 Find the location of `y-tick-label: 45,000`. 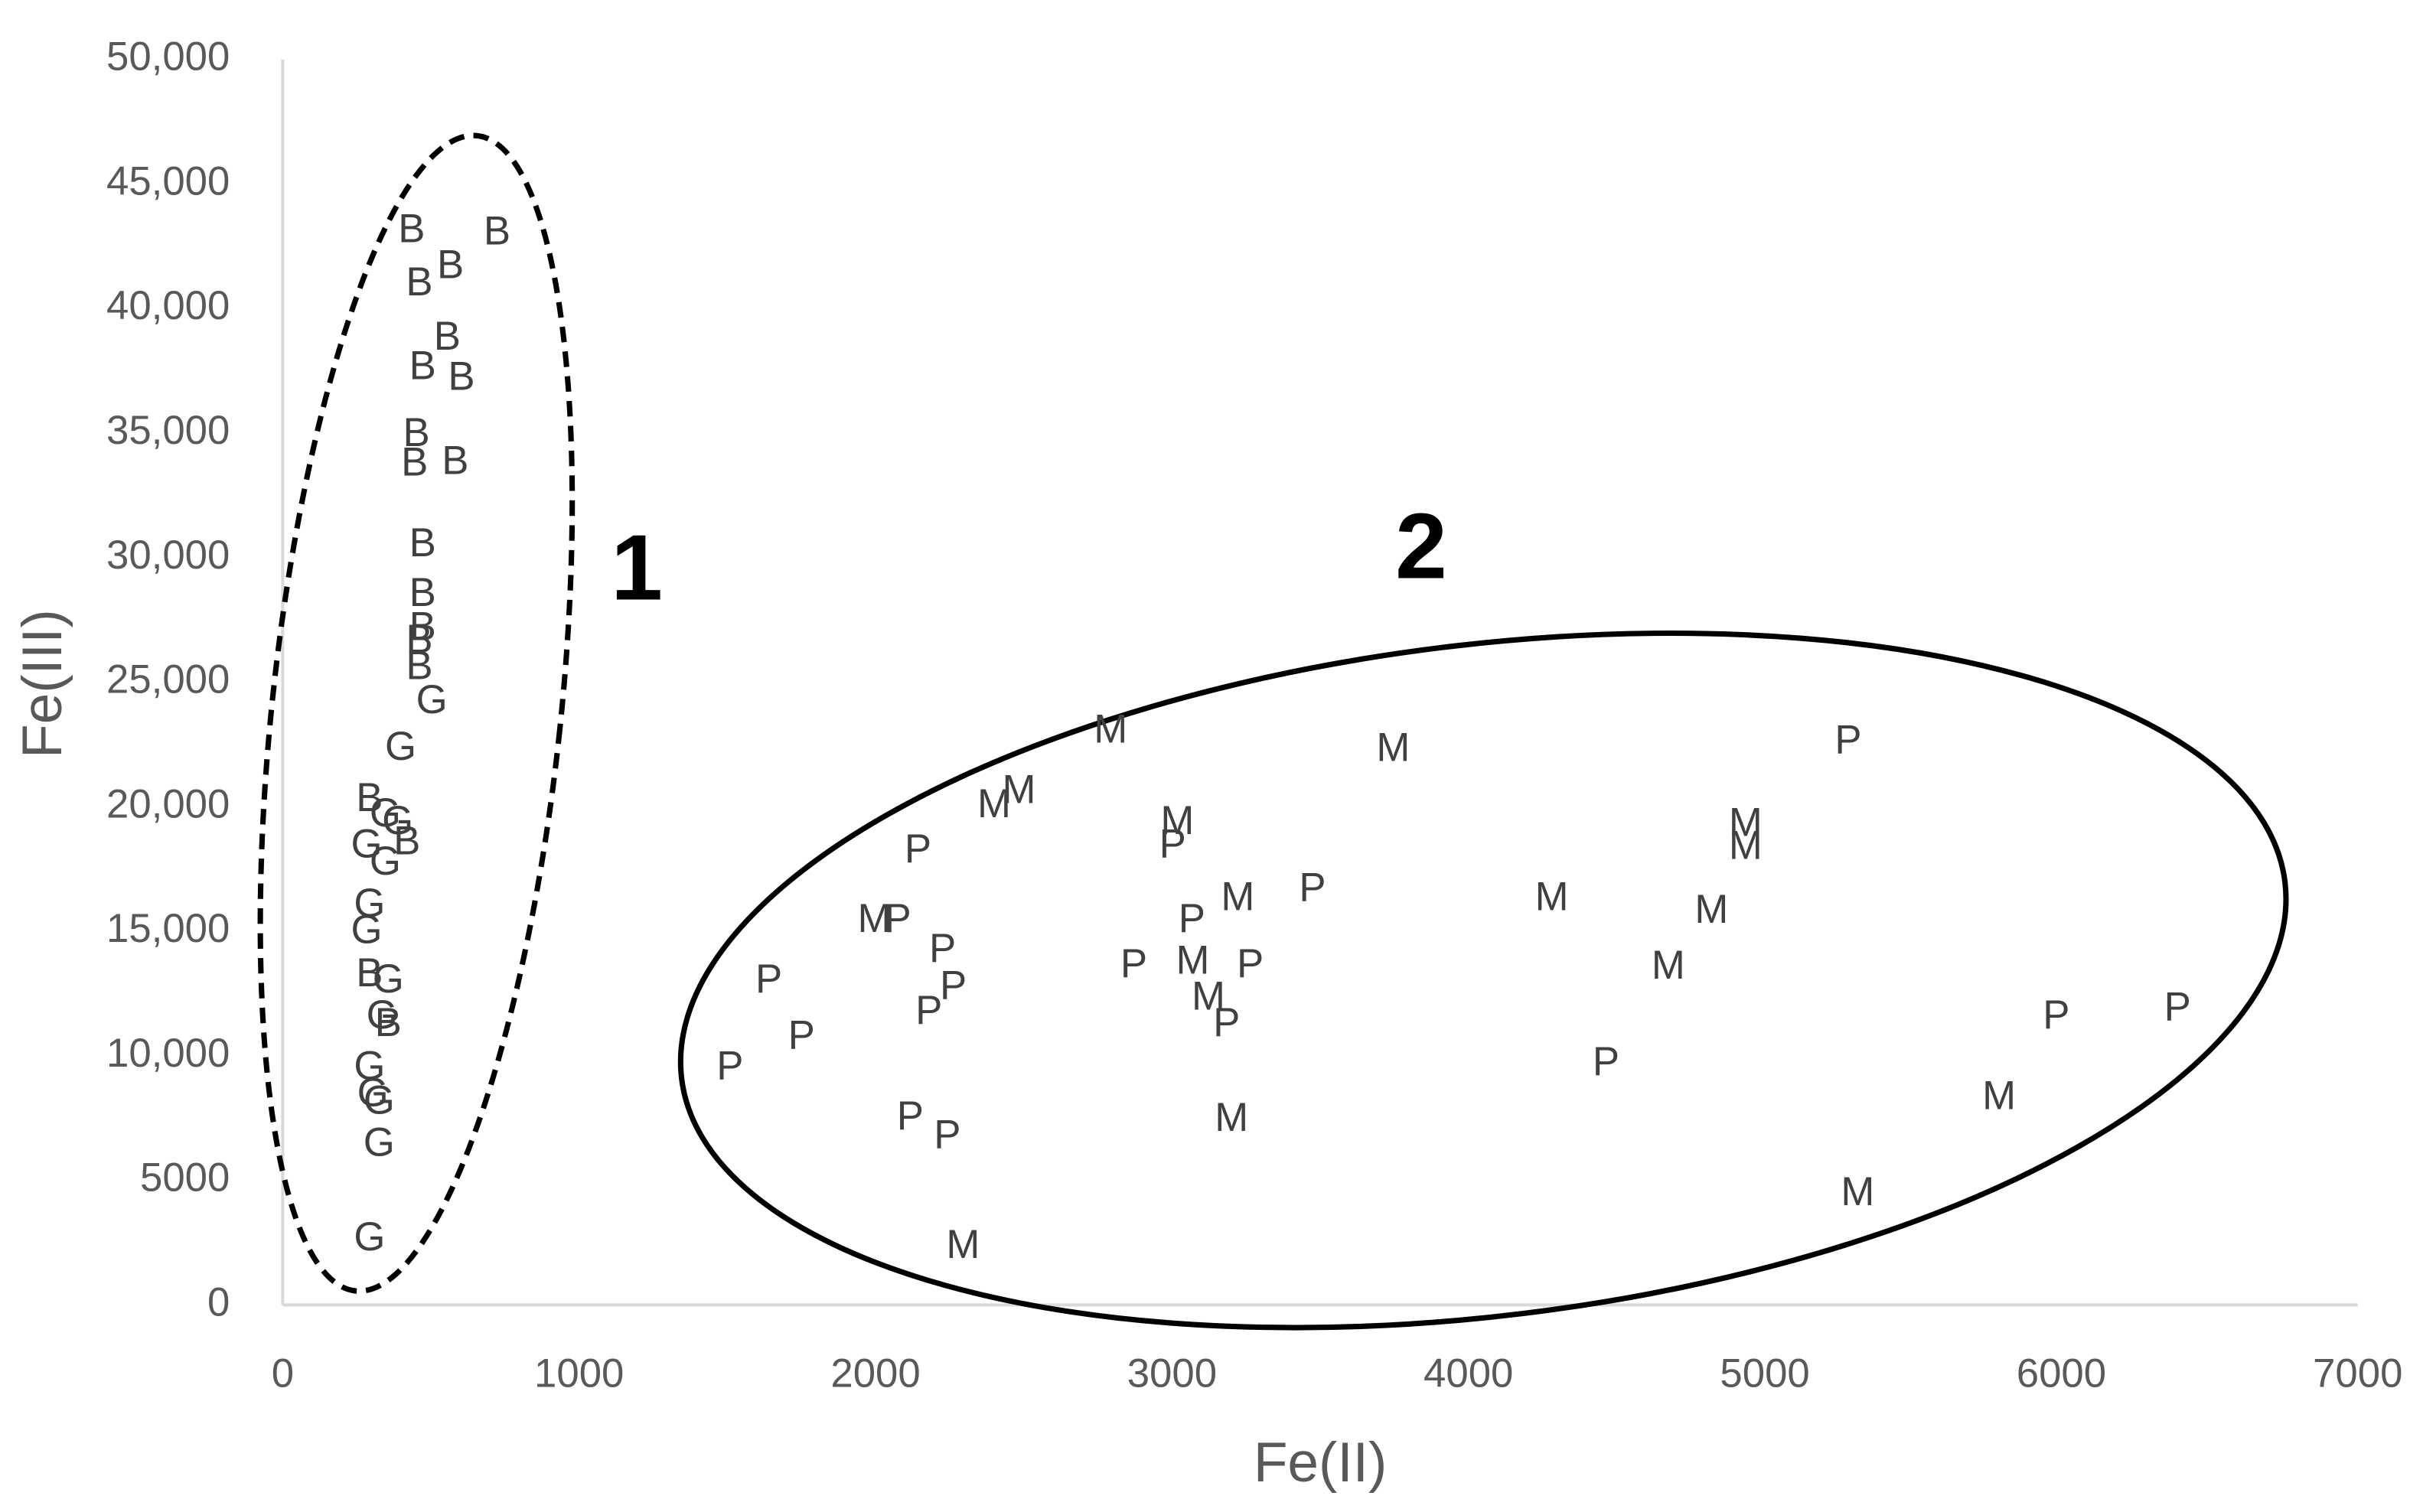

y-tick-label: 45,000 is located at coordinates (168, 181).